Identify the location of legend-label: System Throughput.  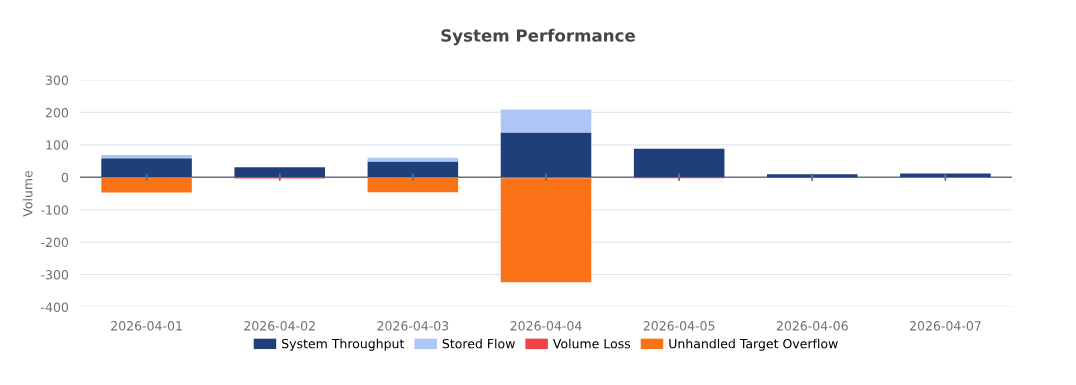
(343, 344).